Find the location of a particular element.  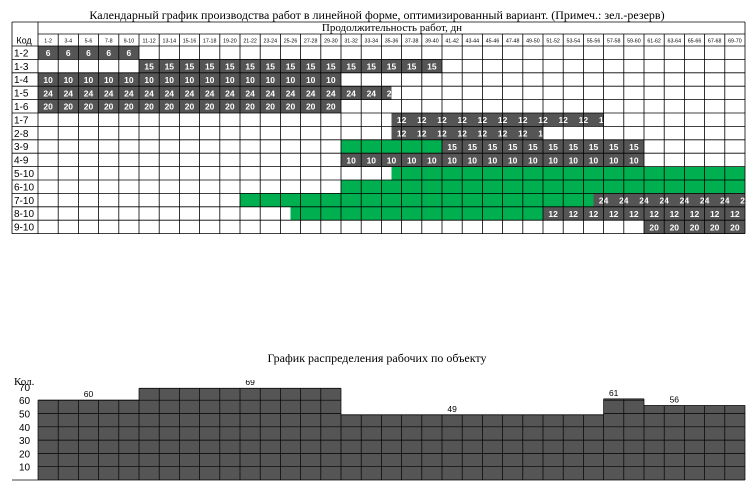

value-annotation: 69 is located at coordinates (250, 383).